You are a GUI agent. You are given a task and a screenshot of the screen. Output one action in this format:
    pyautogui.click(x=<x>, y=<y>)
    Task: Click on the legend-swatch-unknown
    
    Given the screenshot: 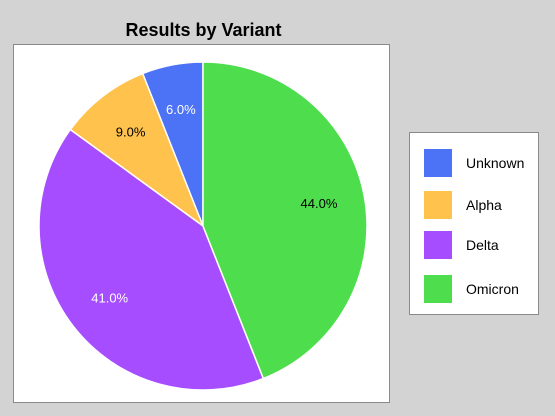 What is the action you would take?
    pyautogui.click(x=438, y=163)
    